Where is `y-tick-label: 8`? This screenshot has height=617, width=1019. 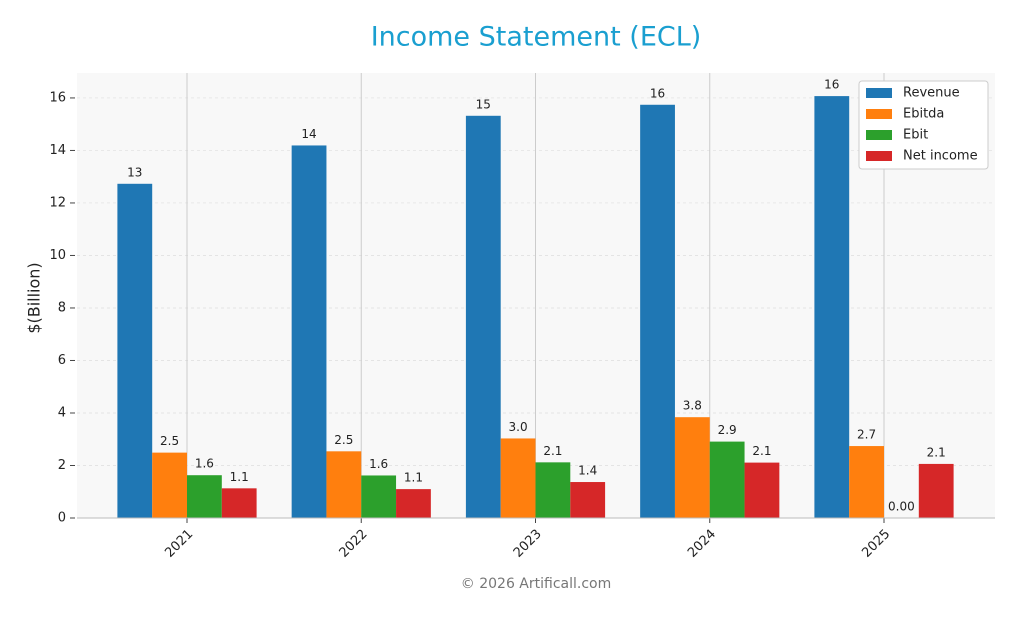 y-tick-label: 8 is located at coordinates (62, 307).